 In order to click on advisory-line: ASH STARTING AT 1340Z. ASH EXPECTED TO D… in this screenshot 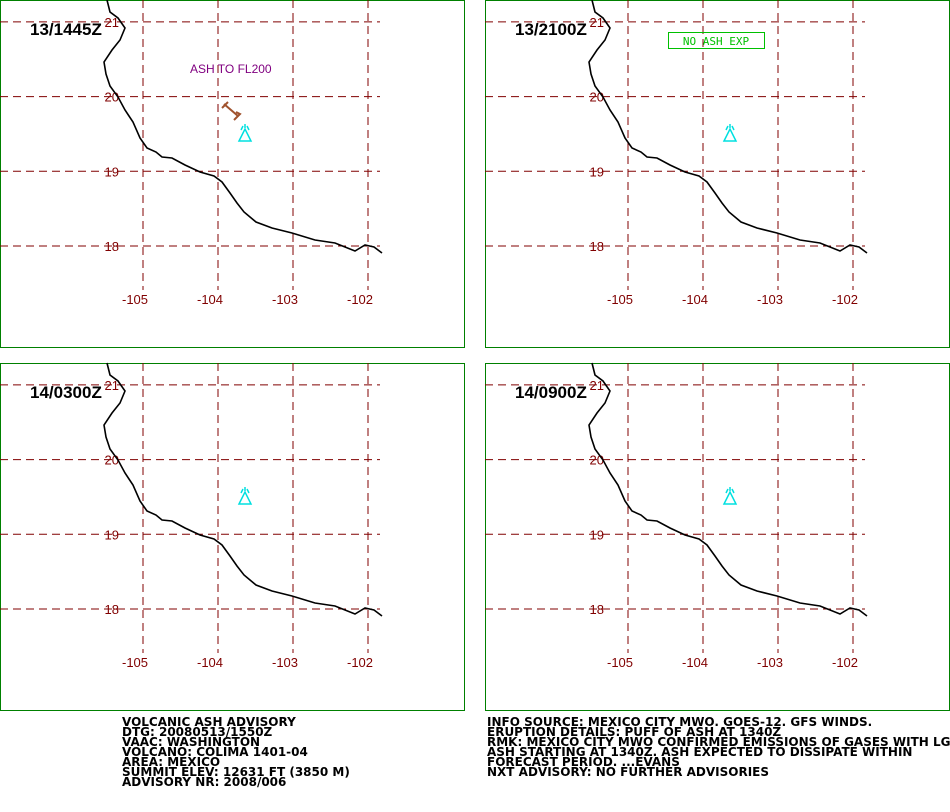, I will do `click(699, 752)`.